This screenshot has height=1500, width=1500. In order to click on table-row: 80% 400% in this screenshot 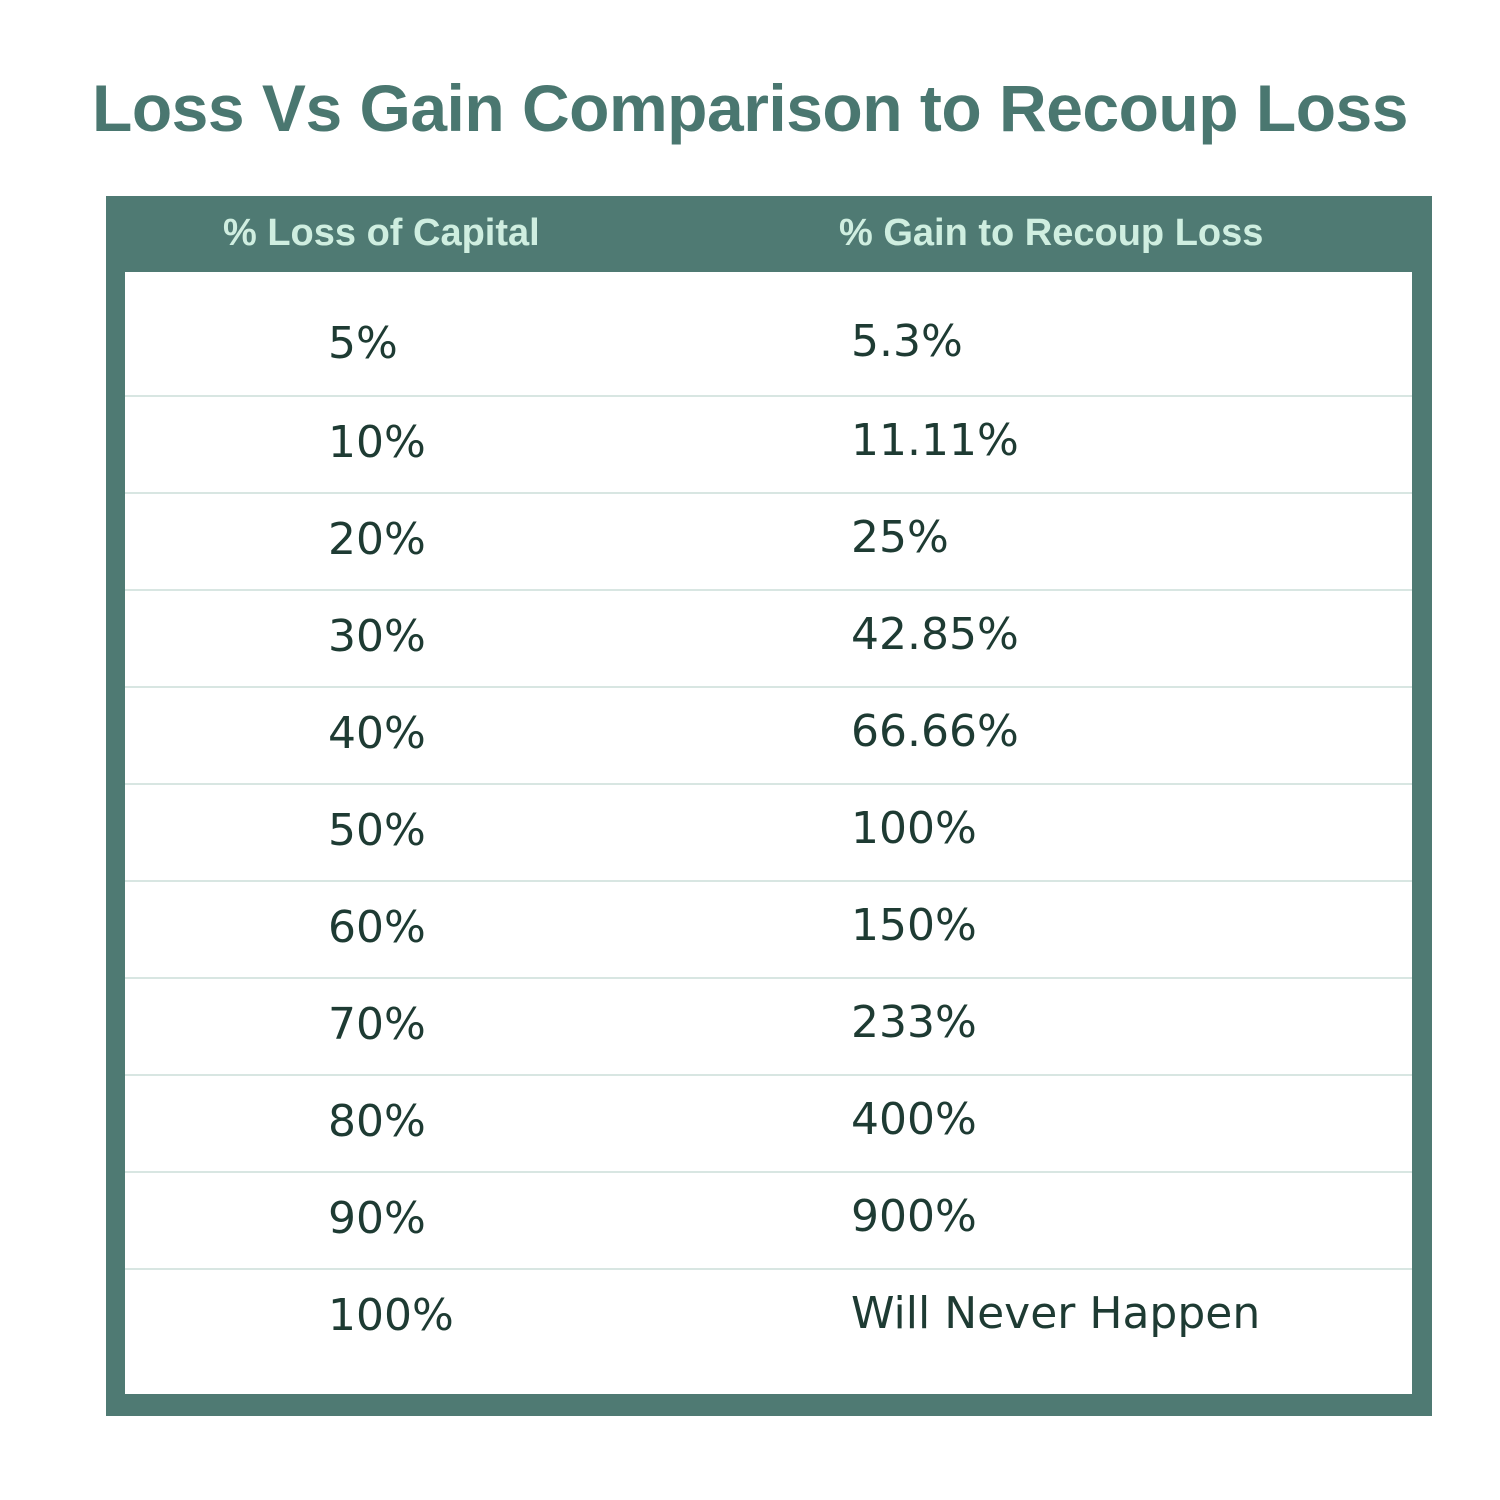, I will do `click(768, 1122)`.